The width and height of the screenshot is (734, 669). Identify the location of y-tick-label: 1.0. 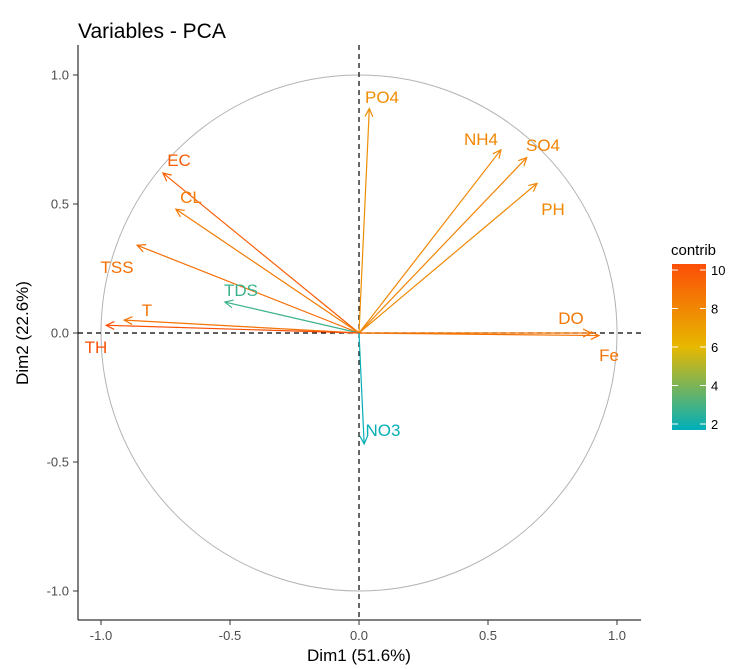
(60, 75).